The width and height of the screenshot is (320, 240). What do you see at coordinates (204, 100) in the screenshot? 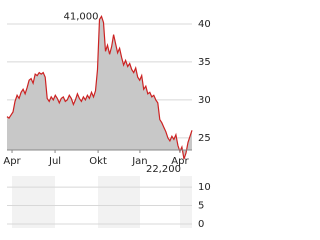
I see `y-tick-label: 30` at bounding box center [204, 100].